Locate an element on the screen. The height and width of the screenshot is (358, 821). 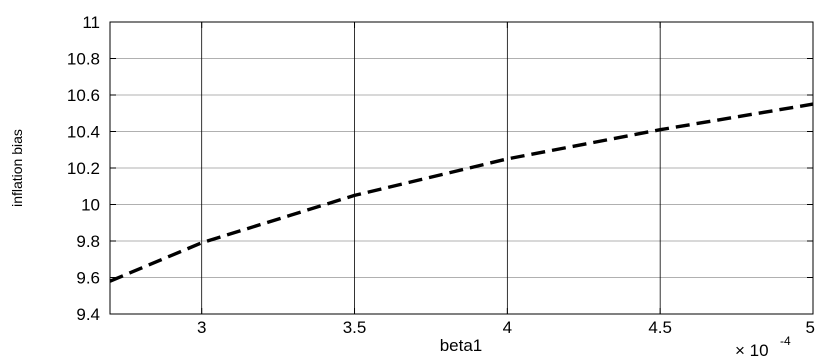
y-tick-label: 10 is located at coordinates (90, 205).